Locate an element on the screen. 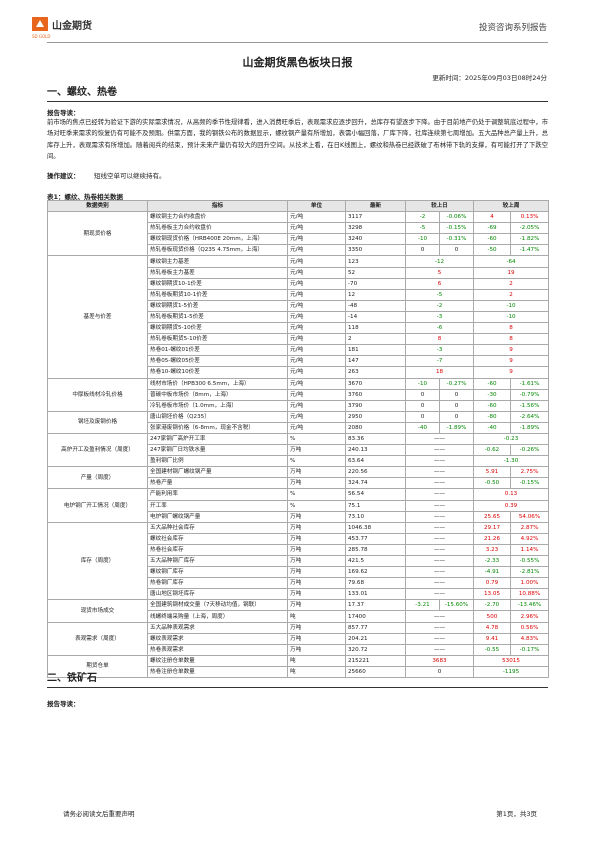 The width and height of the screenshot is (595, 842). week-change-cell: 2.75% is located at coordinates (530, 472).